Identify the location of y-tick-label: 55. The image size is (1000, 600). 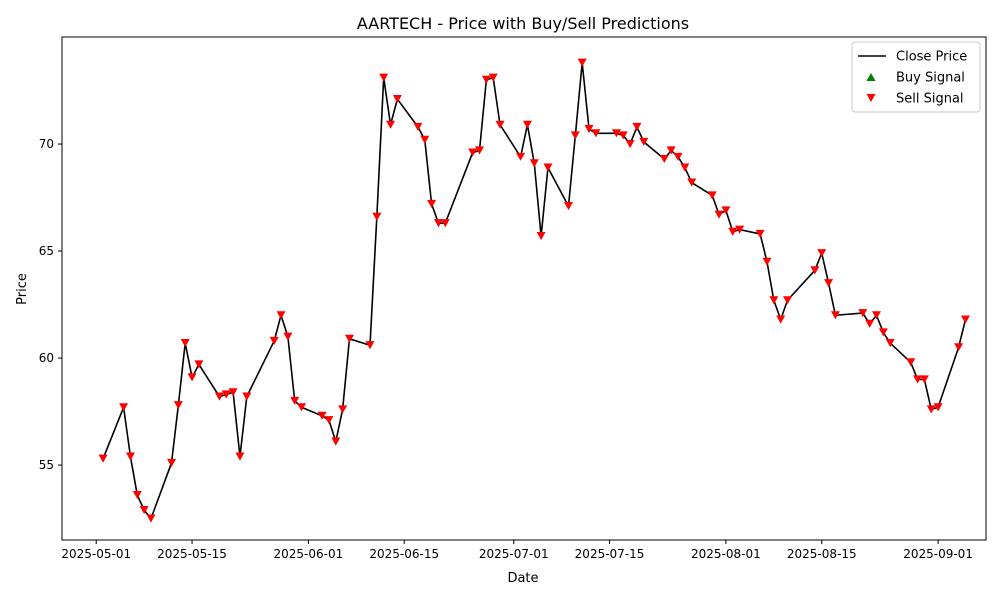
(46, 465).